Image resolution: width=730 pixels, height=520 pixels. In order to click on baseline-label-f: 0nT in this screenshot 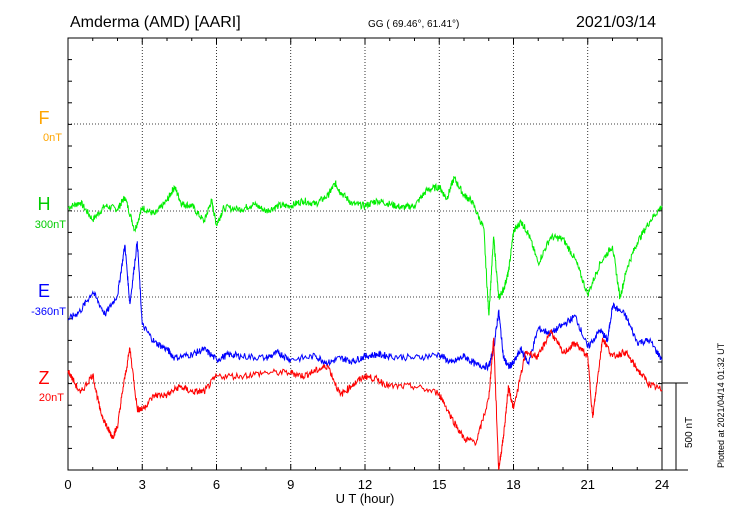, I will do `click(52, 138)`.